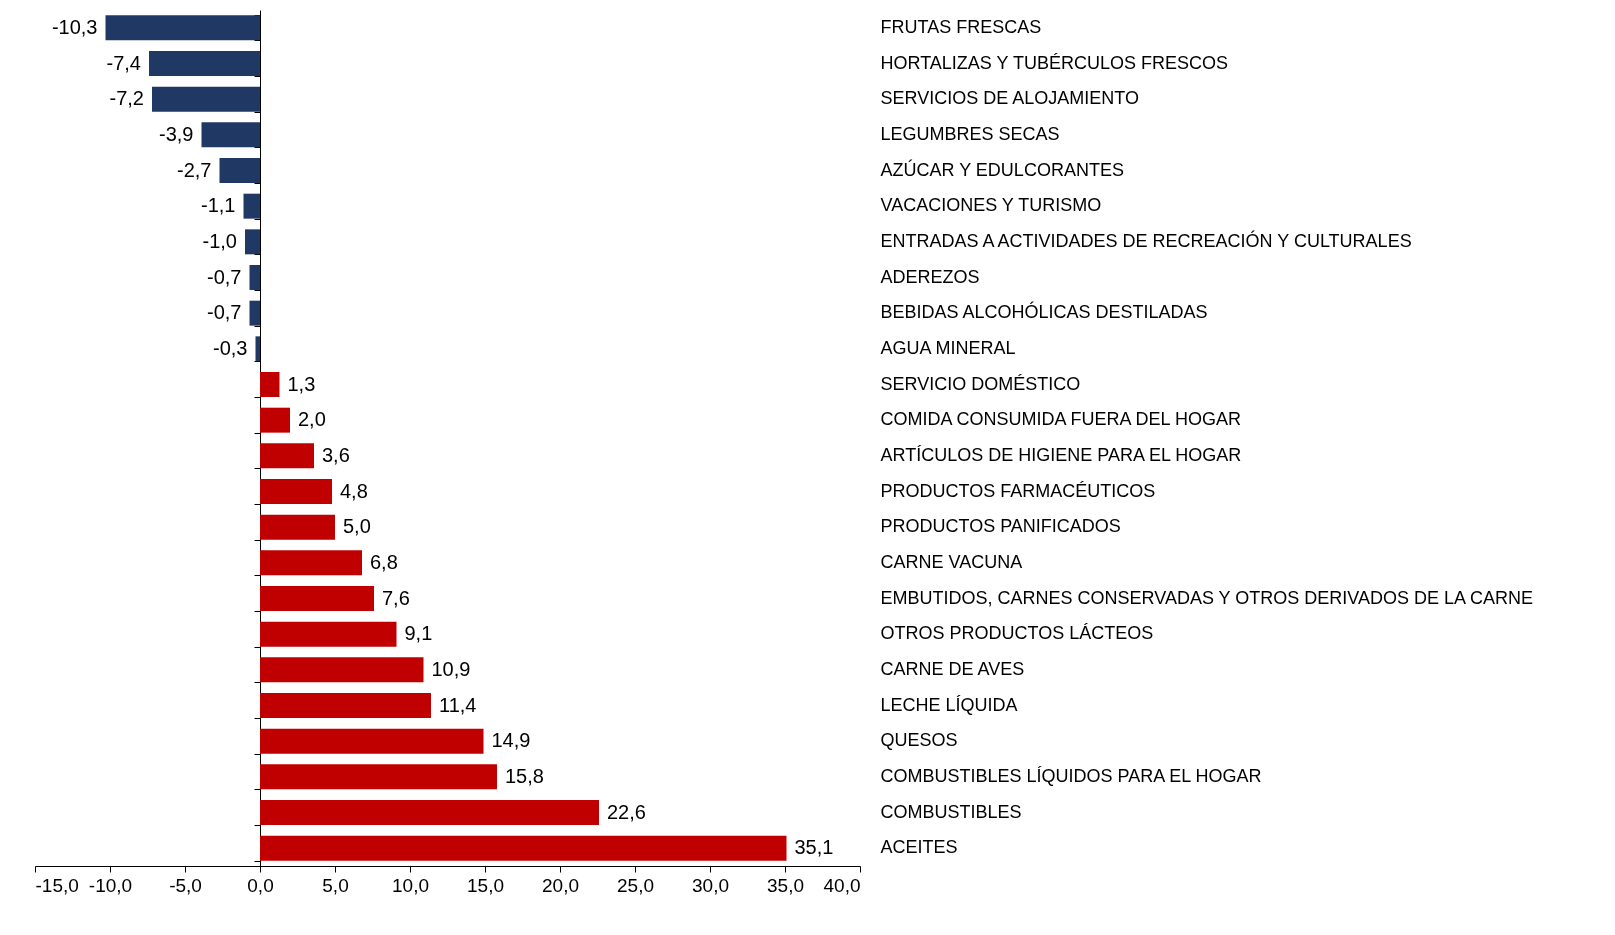 This screenshot has width=1615, height=935. Describe the element at coordinates (1009, 98) in the screenshot. I see `y-tick-label: SERVICIOS DE ALOJAMIENTO` at that location.